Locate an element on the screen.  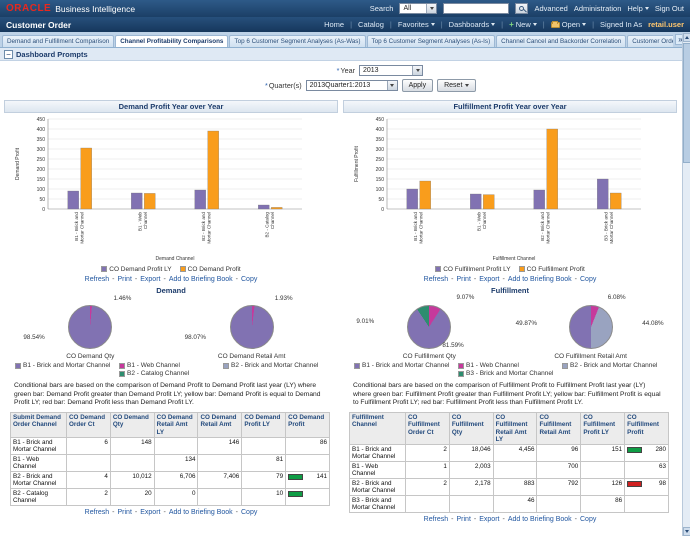
reset-button: Reset is located at coordinates (457, 85).